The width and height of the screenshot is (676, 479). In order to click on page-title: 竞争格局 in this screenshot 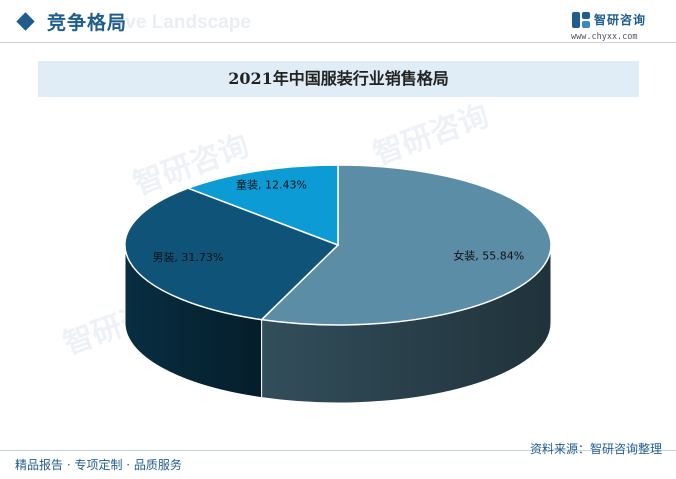, I will do `click(87, 23)`.